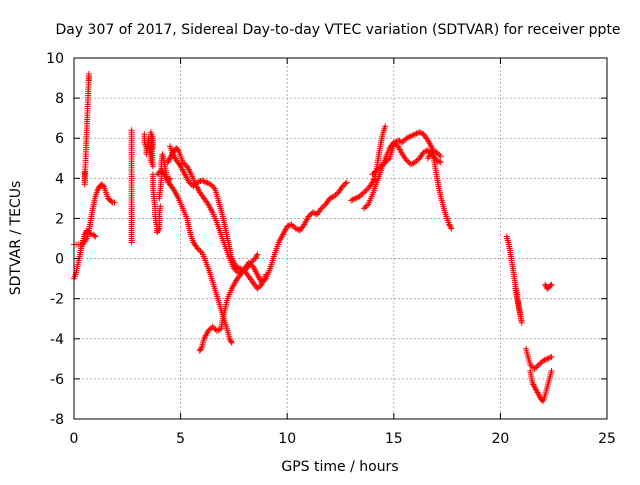 The width and height of the screenshot is (640, 485). I want to click on y-tick-label: 2, so click(59, 219).